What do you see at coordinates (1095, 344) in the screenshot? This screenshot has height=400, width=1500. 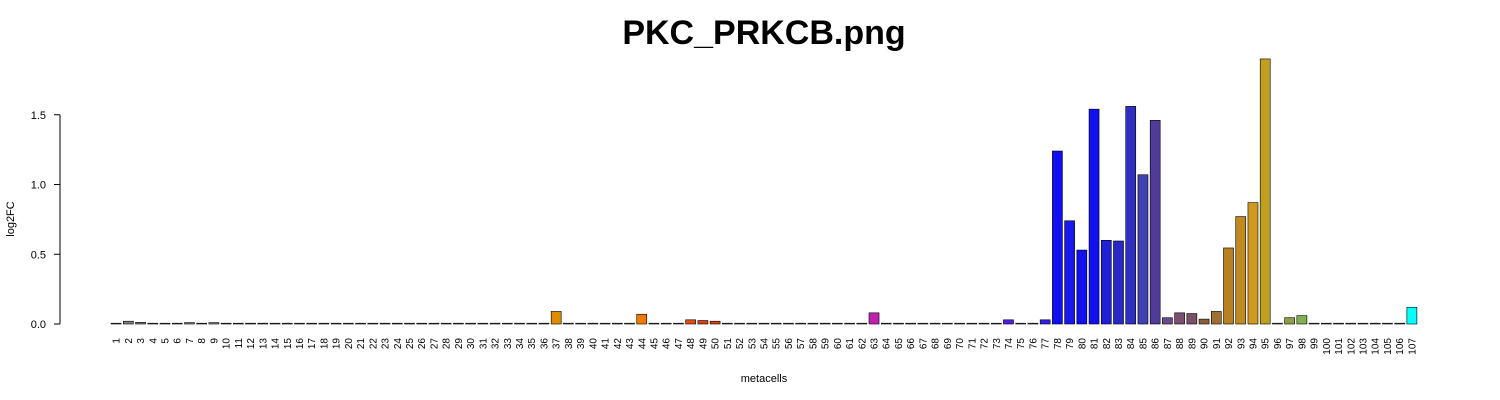 I see `x-tick-label: 81` at bounding box center [1095, 344].